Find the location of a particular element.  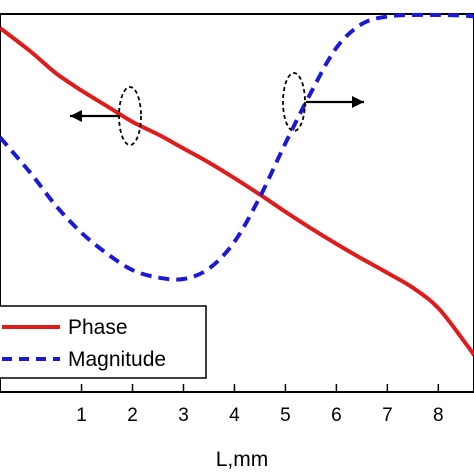

annotation-layer is located at coordinates (217, 109).